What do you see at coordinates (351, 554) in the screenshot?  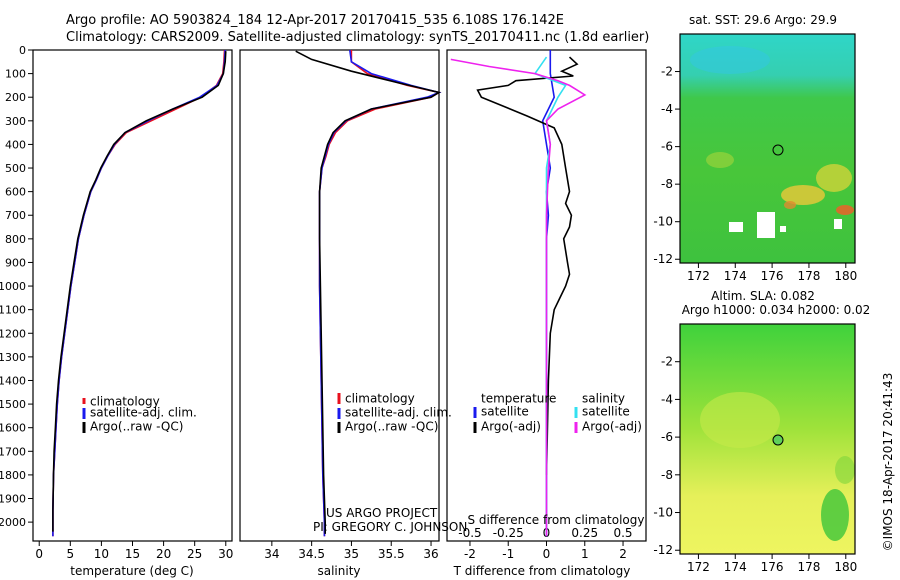 I see `x-tick-label: 35` at bounding box center [351, 554].